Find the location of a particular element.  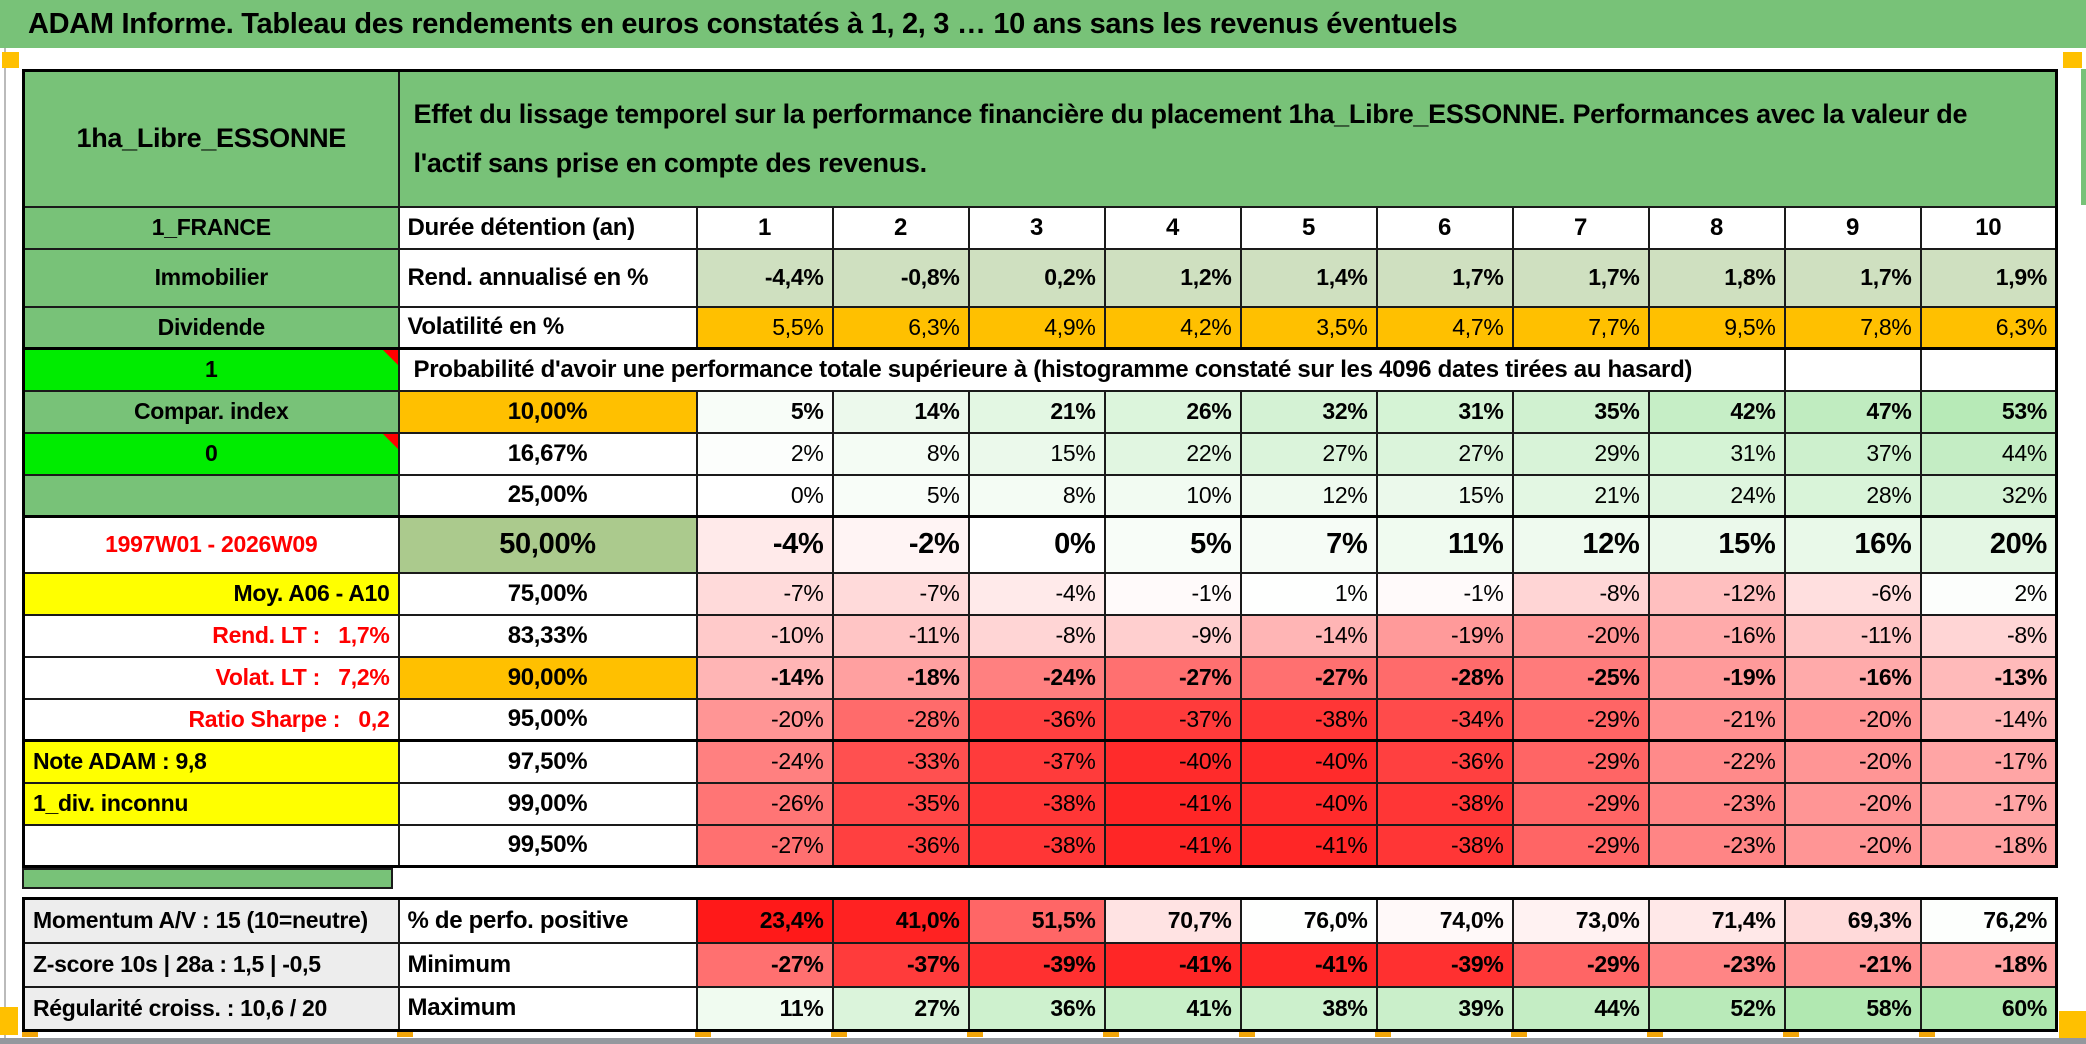

sidebar-cell: 1 is located at coordinates (211, 369).